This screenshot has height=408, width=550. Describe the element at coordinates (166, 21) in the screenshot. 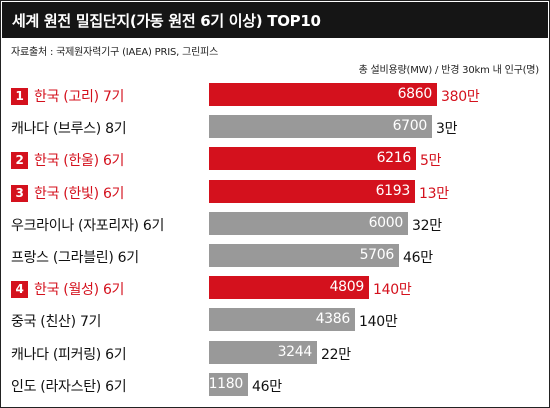

I see `chart-title: 세계 원전 밀집단지(가동 원전 6기 이상) TOP10` at that location.